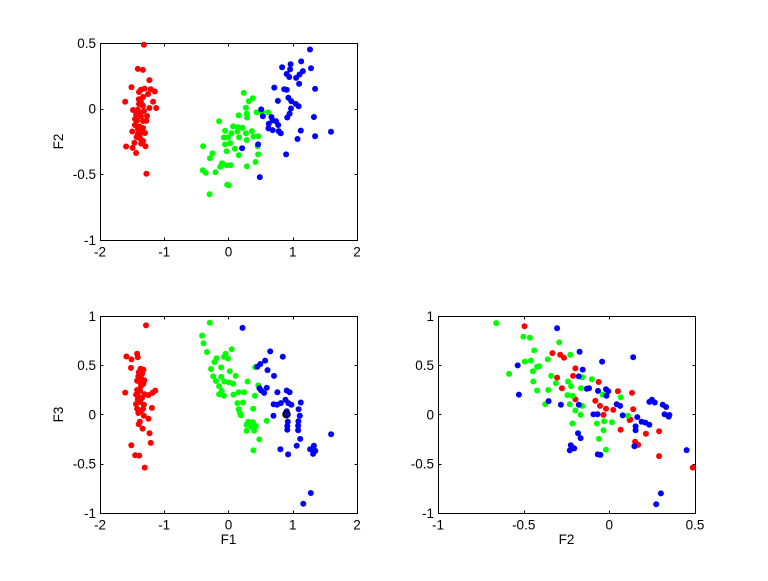 This screenshot has width=768, height=581. What do you see at coordinates (58, 415) in the screenshot?
I see `svg-text: F3` at bounding box center [58, 415].